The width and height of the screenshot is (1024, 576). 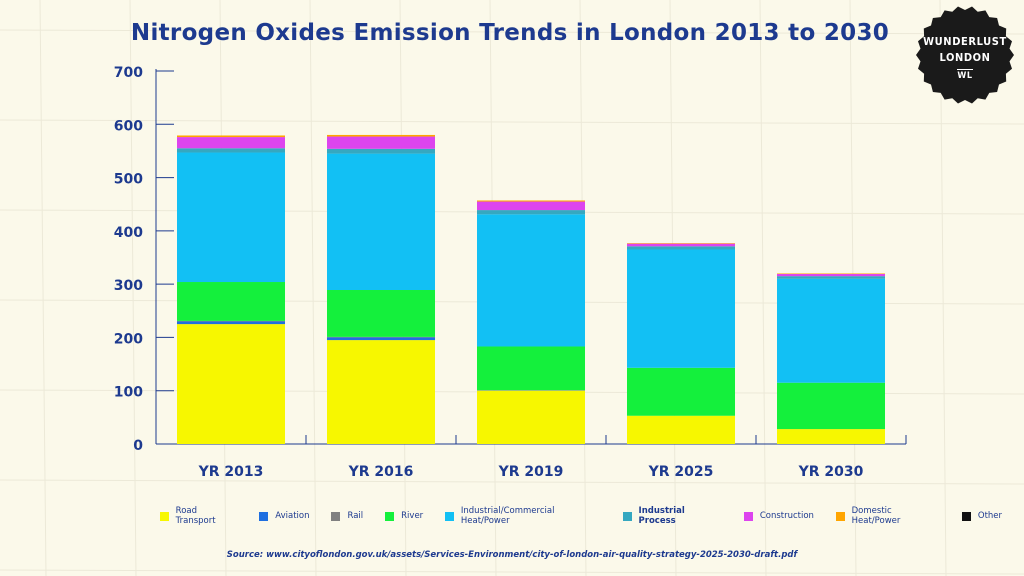 What do you see at coordinates (355, 516) in the screenshot?
I see `legend-label: Rail` at bounding box center [355, 516].